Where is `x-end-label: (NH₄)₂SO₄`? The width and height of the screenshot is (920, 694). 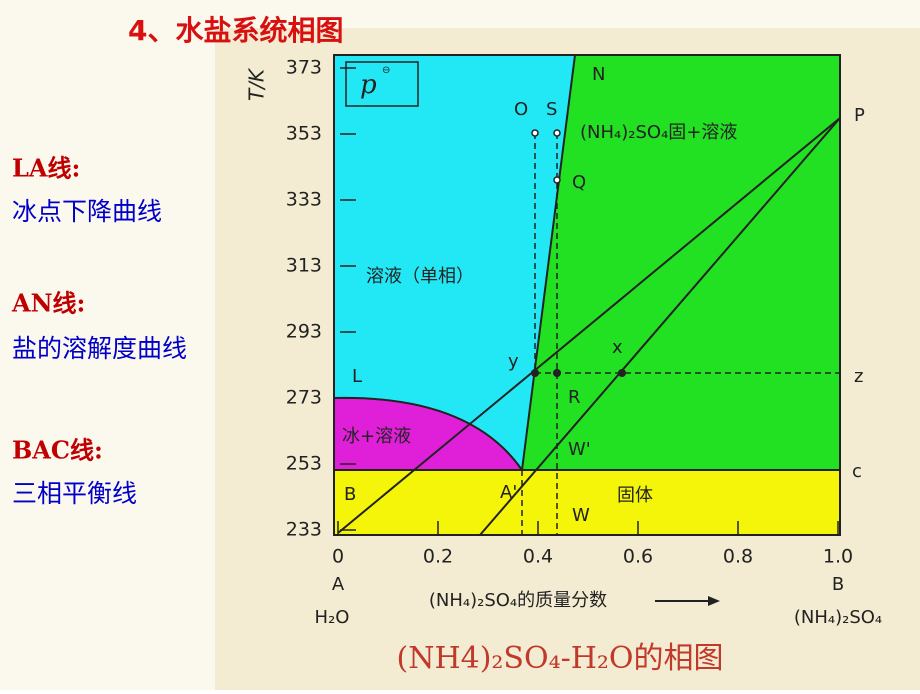 x-end-label: (NH₄)₂SO₄ is located at coordinates (838, 617).